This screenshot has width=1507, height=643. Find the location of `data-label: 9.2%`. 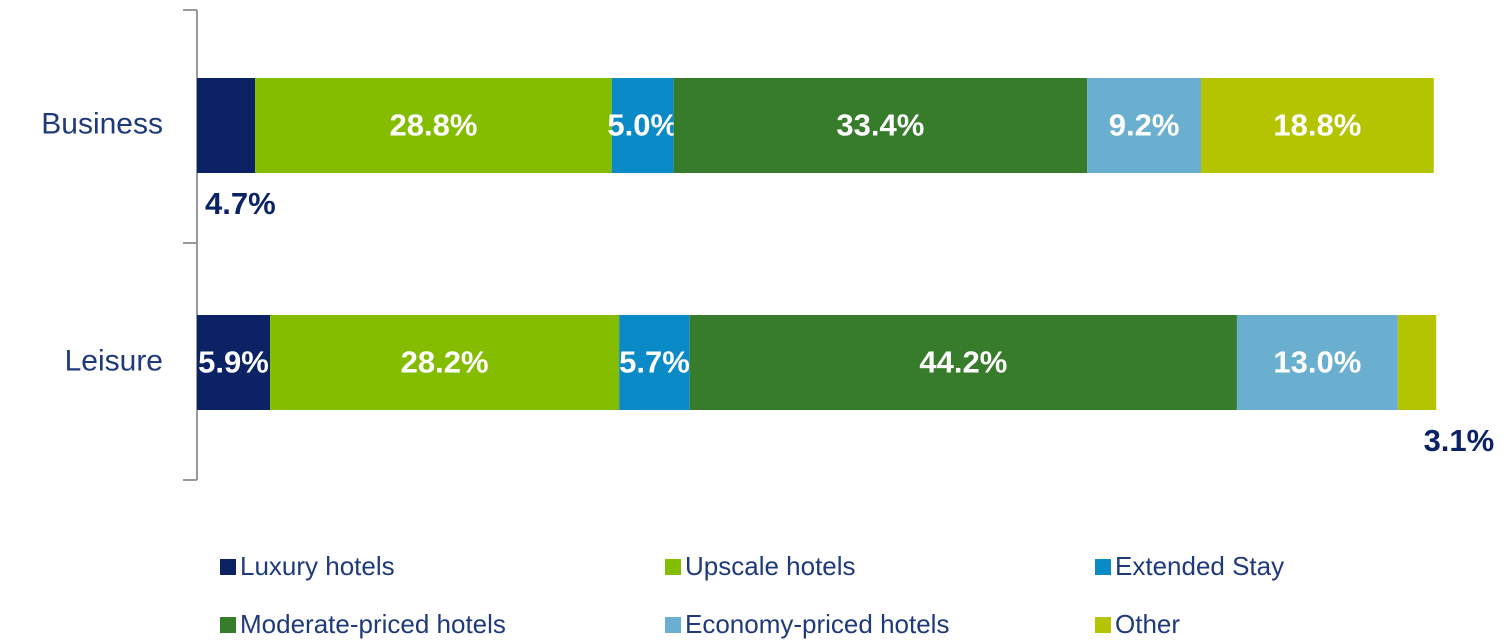

data-label: 9.2% is located at coordinates (1144, 125).